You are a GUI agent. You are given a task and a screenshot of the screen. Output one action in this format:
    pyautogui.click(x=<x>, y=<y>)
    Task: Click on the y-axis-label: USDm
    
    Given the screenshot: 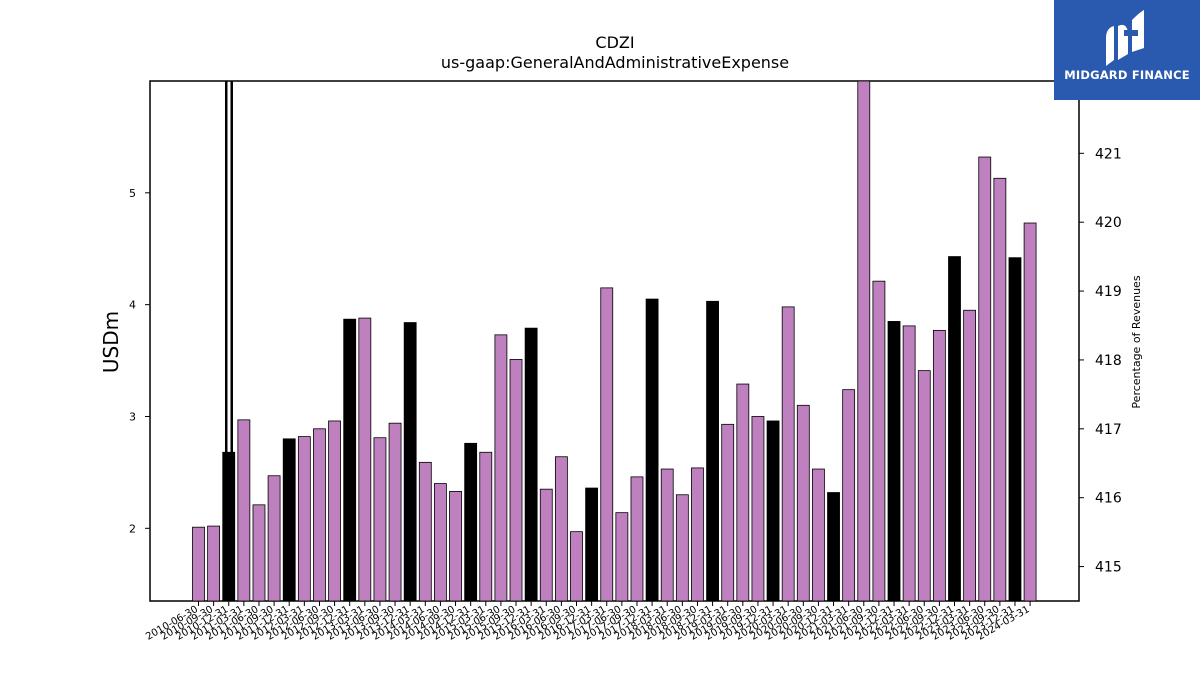 What is the action you would take?
    pyautogui.click(x=111, y=342)
    